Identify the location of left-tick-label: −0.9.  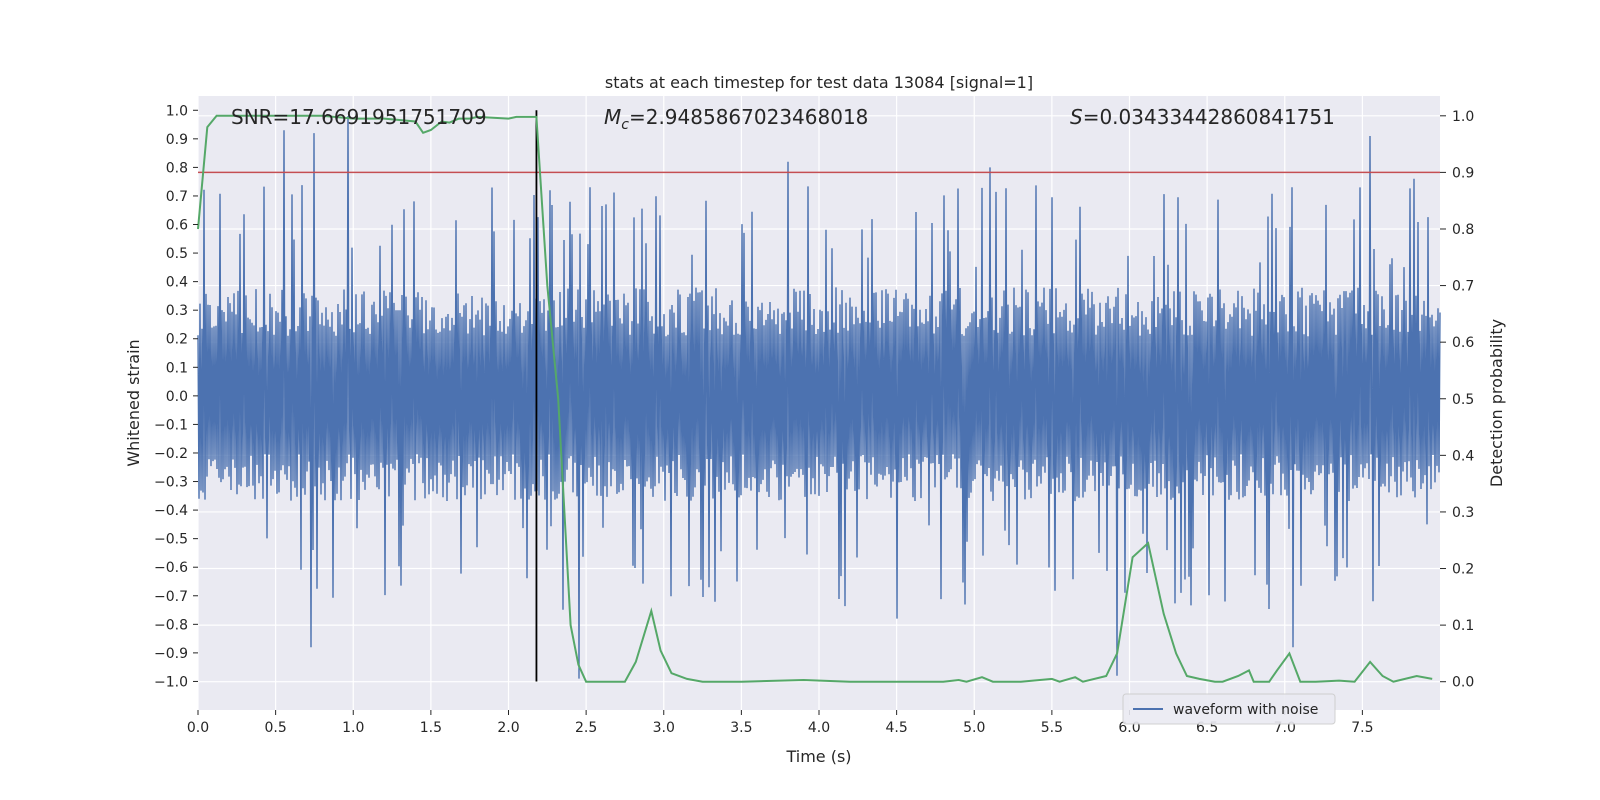
(171, 654).